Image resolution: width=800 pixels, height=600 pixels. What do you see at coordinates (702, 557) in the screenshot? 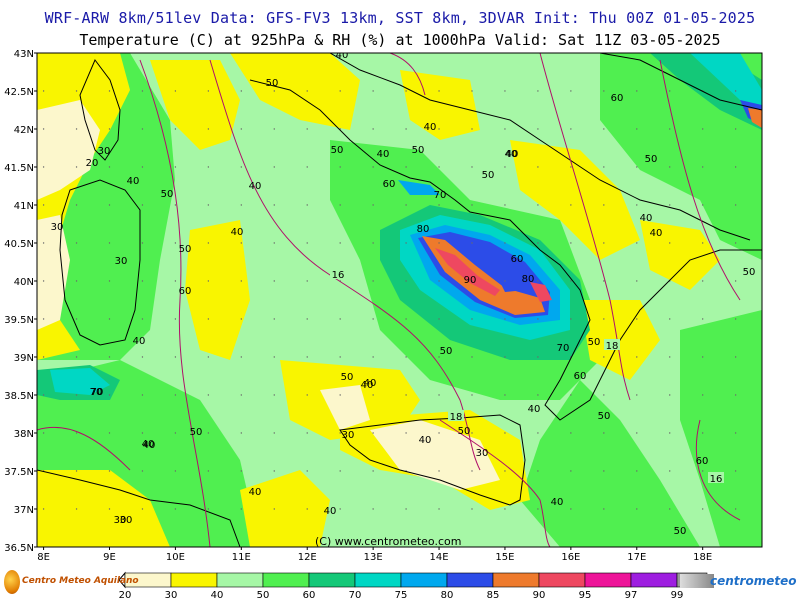
I see `lon-label: 18E` at bounding box center [702, 557].